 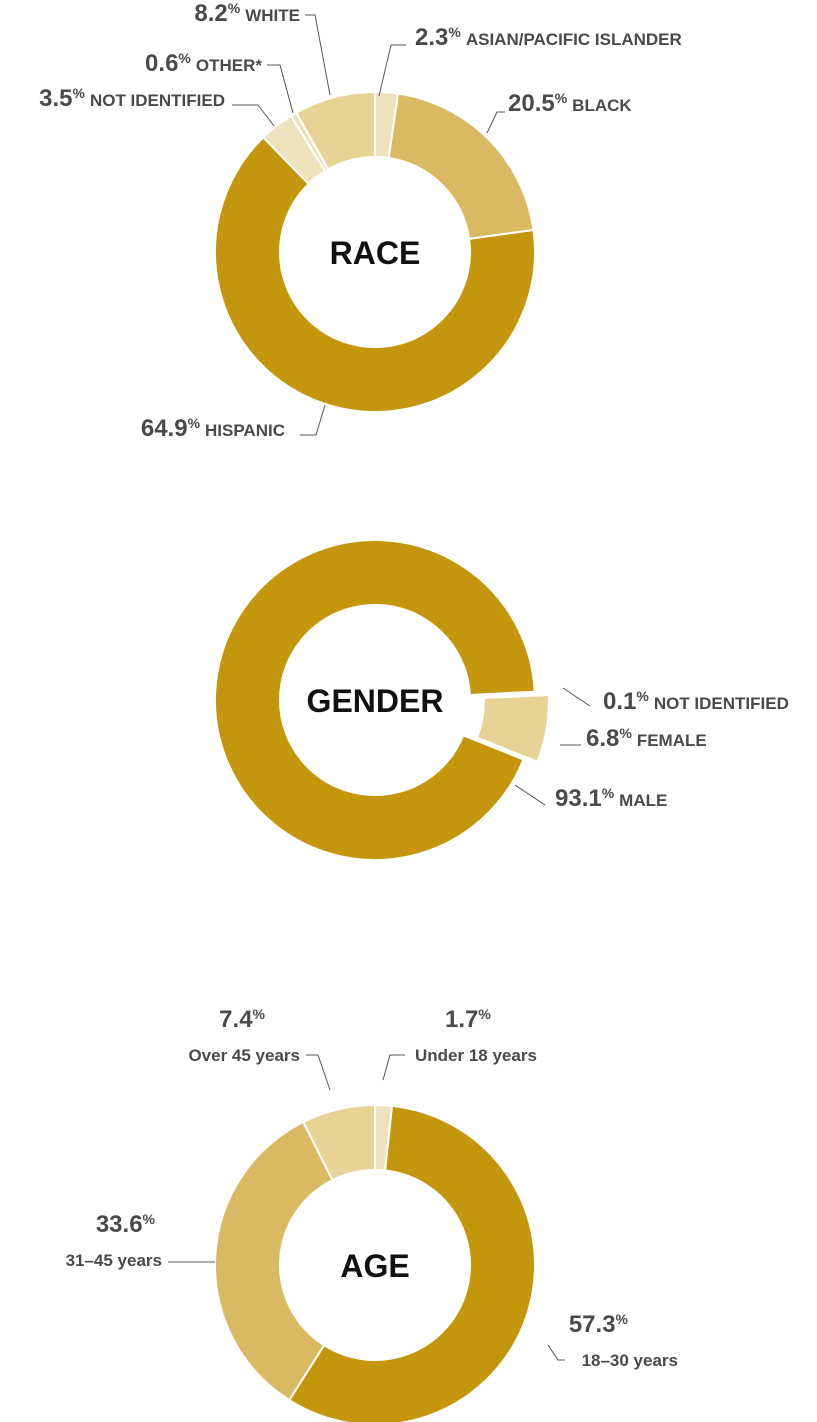 What do you see at coordinates (643, 800) in the screenshot?
I see `category-label: MALE` at bounding box center [643, 800].